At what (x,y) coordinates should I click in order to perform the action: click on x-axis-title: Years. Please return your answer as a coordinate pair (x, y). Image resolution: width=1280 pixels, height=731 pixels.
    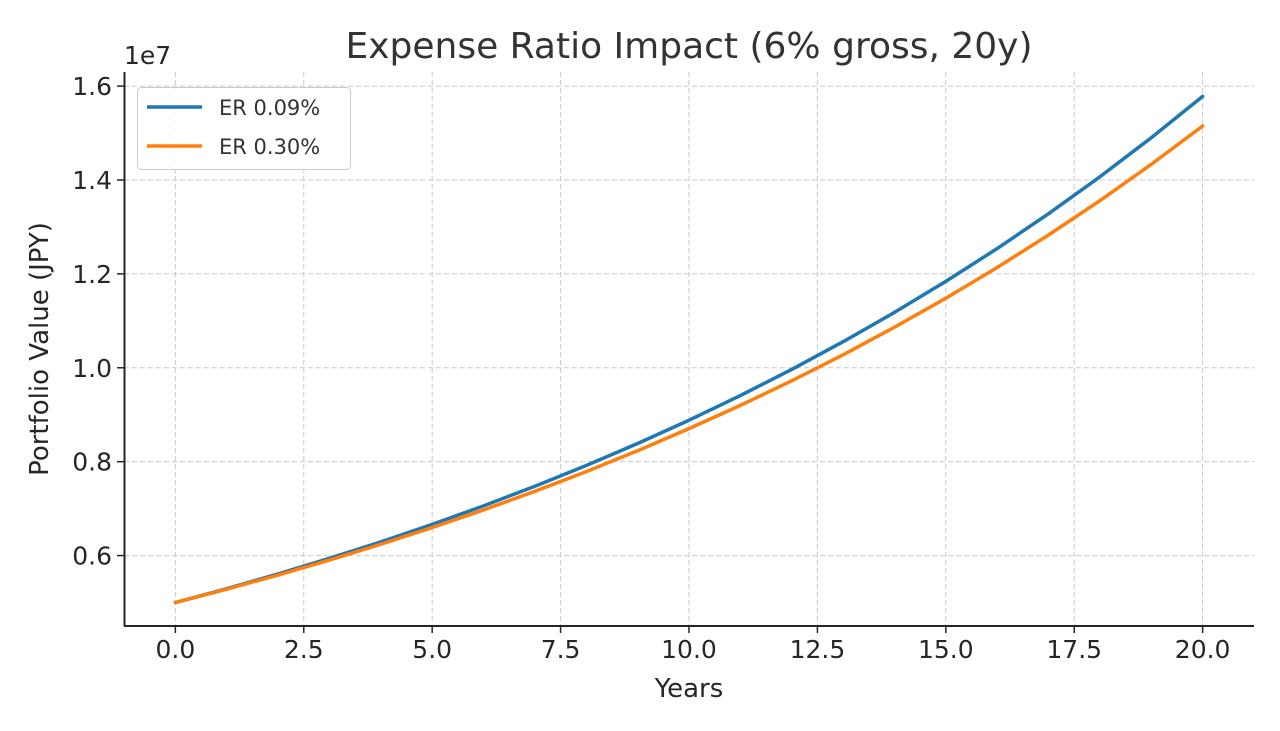
    Looking at the image, I should click on (689, 689).